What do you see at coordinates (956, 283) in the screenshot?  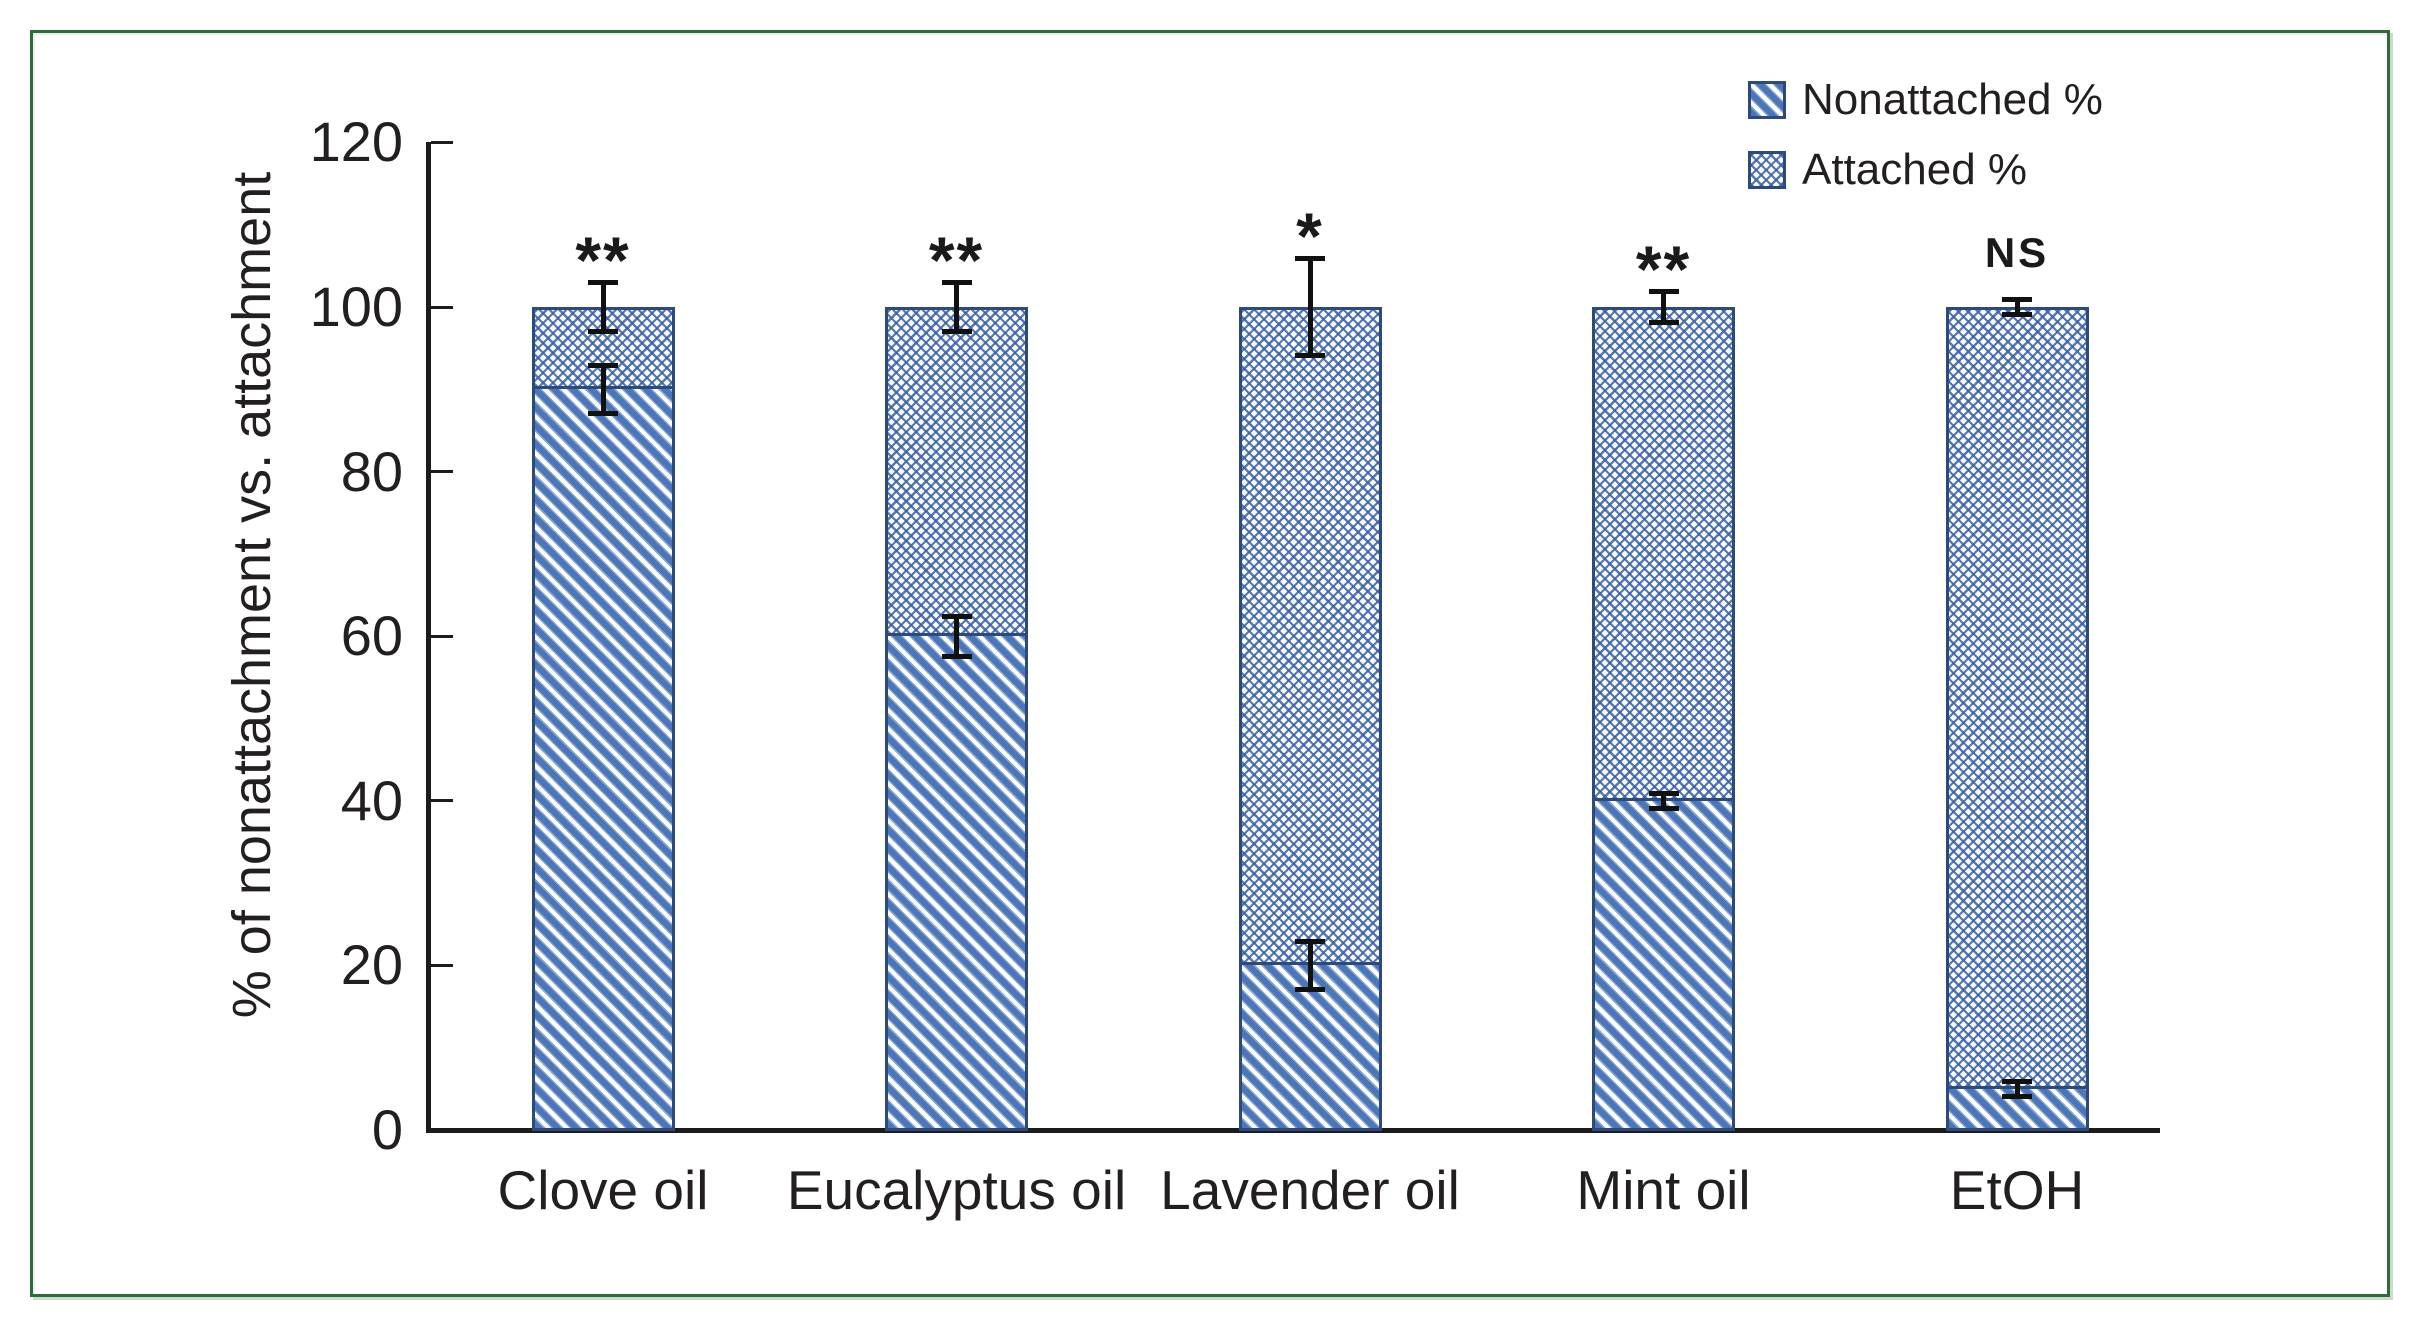 I see `error-bar-total-eucalyptus-oil-cap-top` at bounding box center [956, 283].